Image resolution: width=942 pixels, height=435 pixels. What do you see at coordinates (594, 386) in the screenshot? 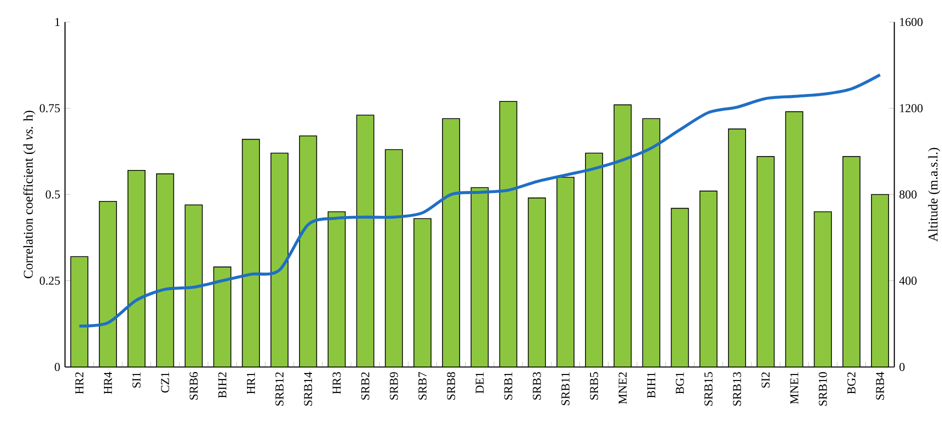
I see `x-tick-label: SRB5` at bounding box center [594, 386].